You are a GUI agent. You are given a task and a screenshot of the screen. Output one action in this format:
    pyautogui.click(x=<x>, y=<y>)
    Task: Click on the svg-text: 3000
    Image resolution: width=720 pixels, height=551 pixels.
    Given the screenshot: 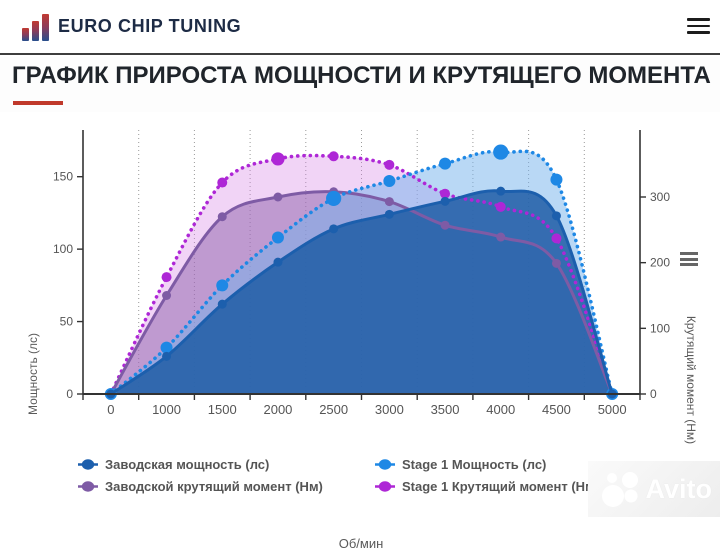 What is the action you would take?
    pyautogui.click(x=389, y=409)
    